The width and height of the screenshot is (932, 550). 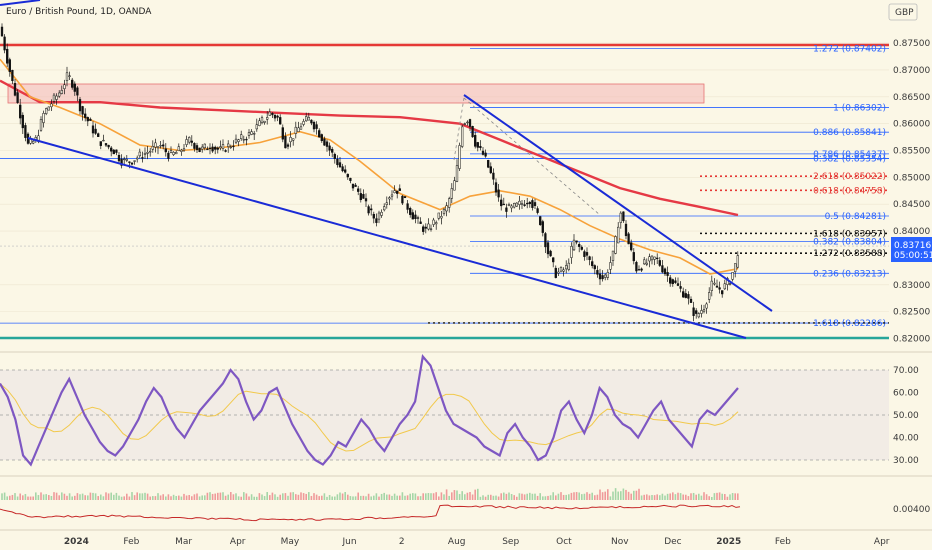 I want to click on fib-level-label: 1.272 (0.87402), so click(x=849, y=49).